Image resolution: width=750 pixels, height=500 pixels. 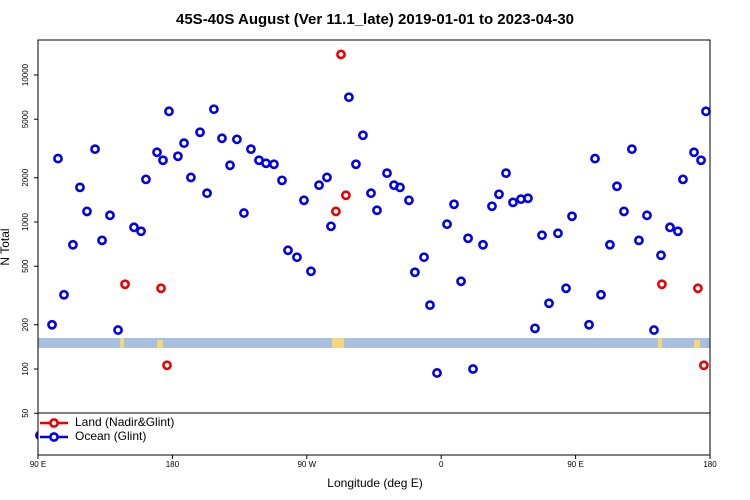 I want to click on y-axis-label: N Total, so click(x=6, y=246).